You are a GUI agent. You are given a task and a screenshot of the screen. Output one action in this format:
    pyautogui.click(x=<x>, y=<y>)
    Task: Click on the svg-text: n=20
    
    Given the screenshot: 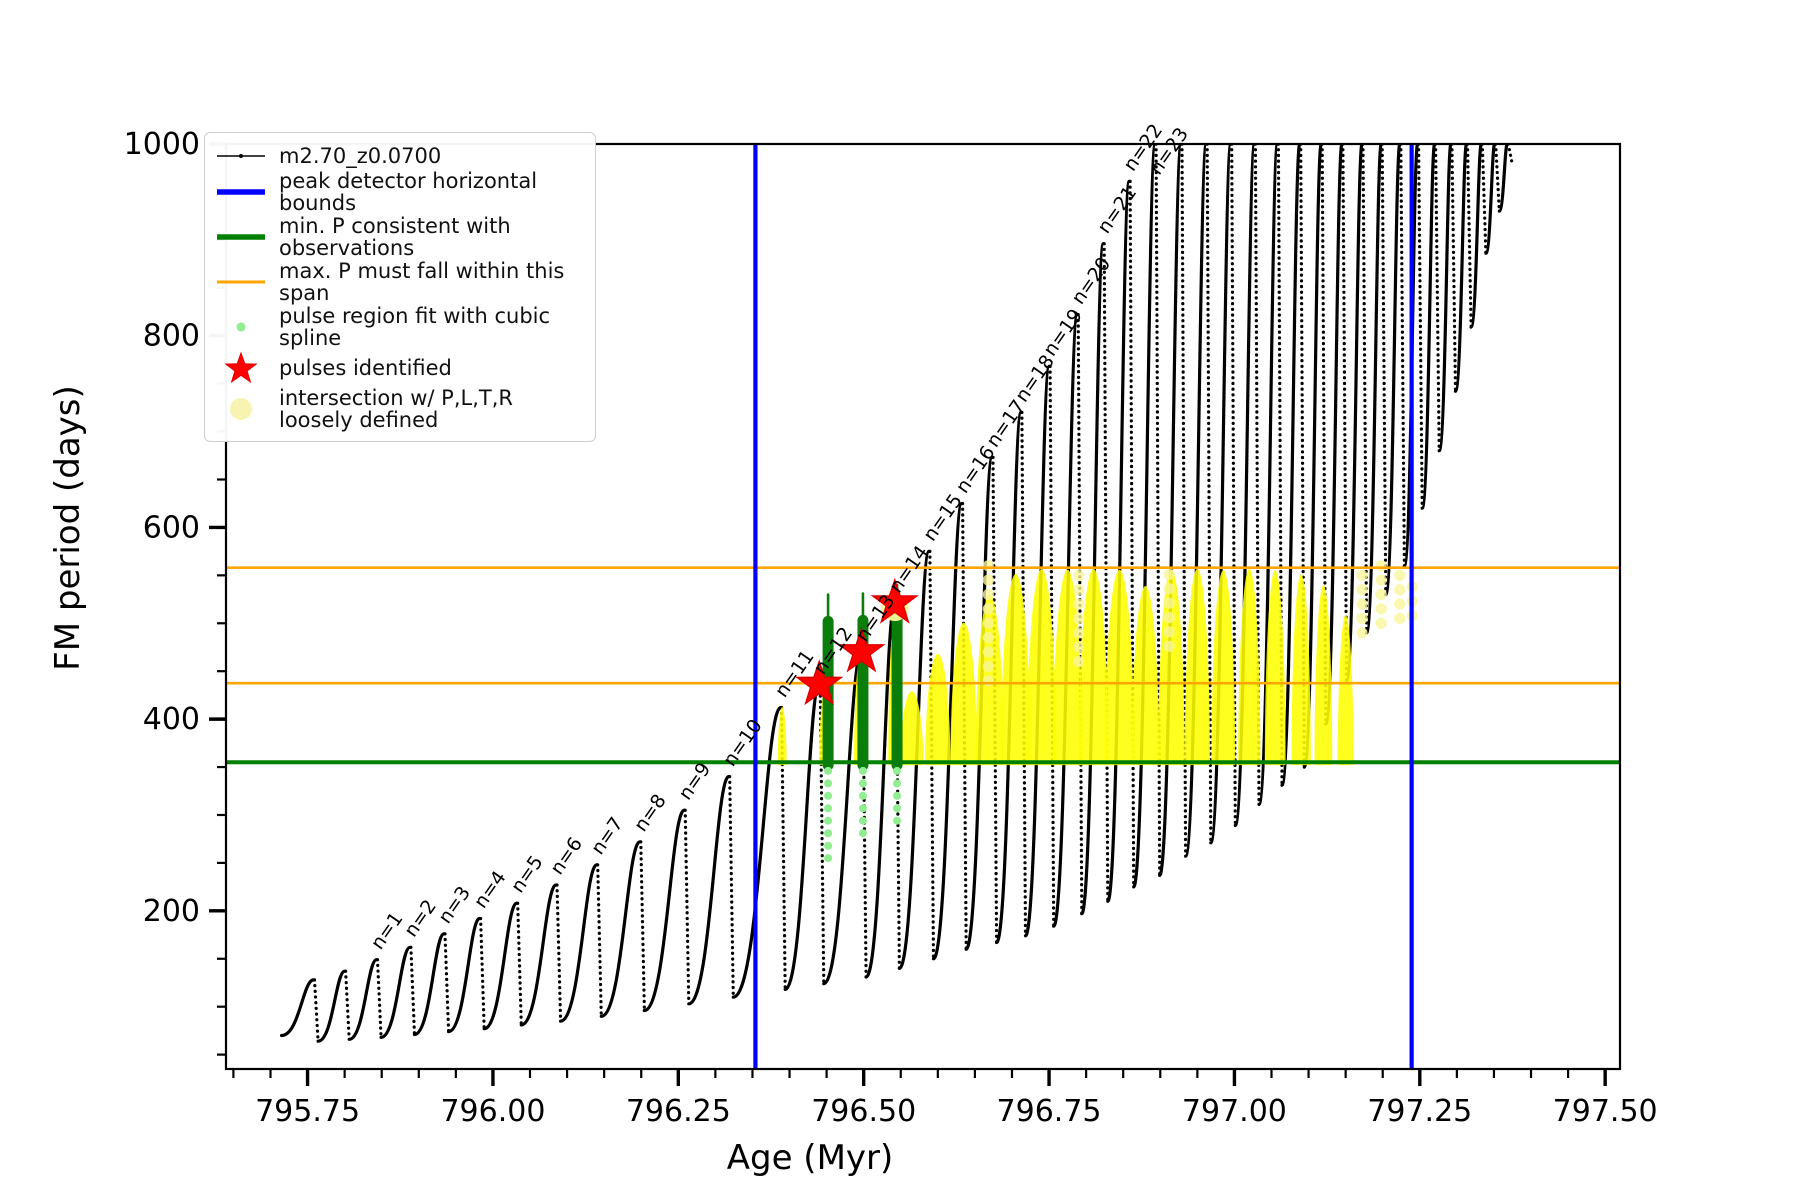 What is the action you would take?
    pyautogui.click(x=1091, y=280)
    